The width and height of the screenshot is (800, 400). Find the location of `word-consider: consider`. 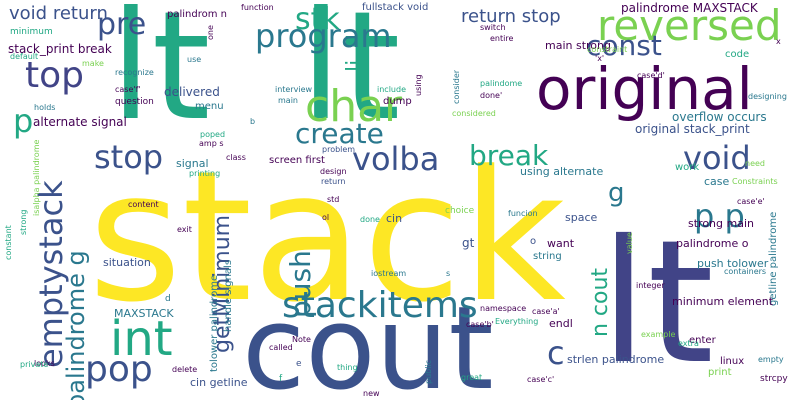

word-consider: consider is located at coordinates (456, 86).